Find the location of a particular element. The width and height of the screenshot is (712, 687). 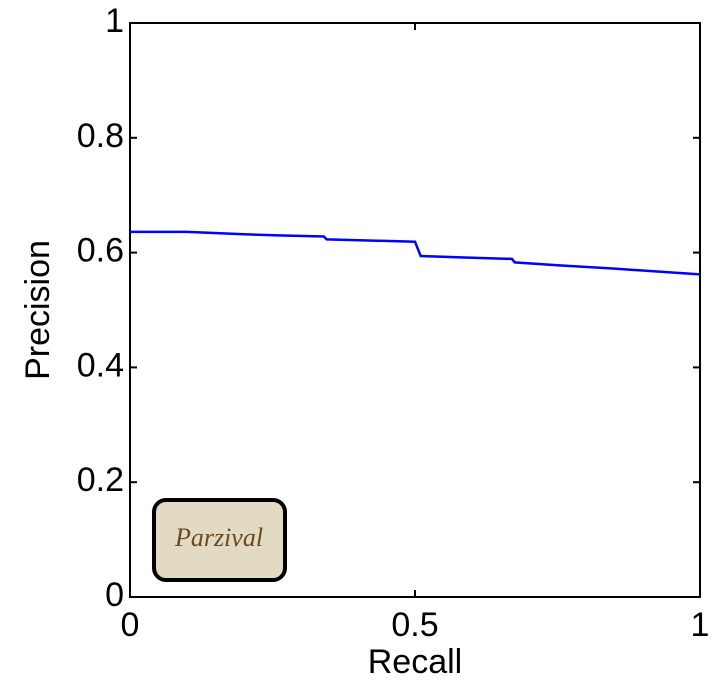

inset-box is located at coordinates (219, 540).